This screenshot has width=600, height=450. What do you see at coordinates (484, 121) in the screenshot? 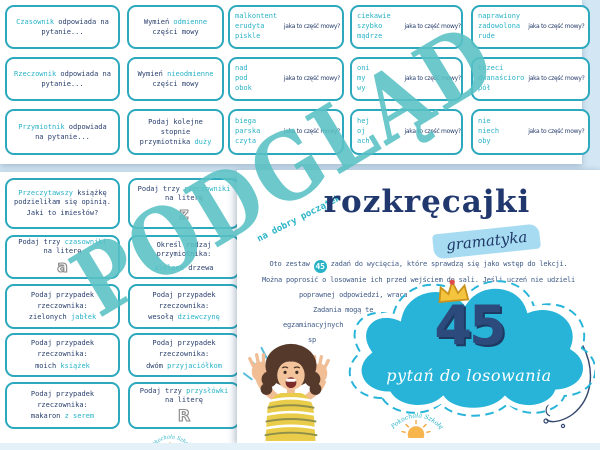
I see `word: nie` at bounding box center [484, 121].